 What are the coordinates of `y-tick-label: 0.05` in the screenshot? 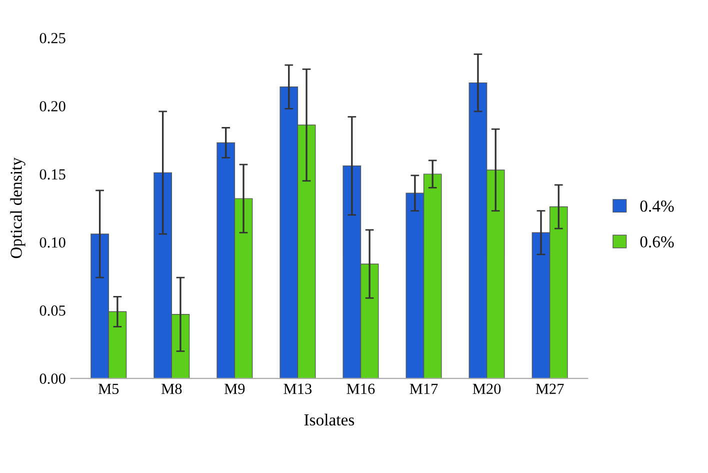 It's located at (53, 310).